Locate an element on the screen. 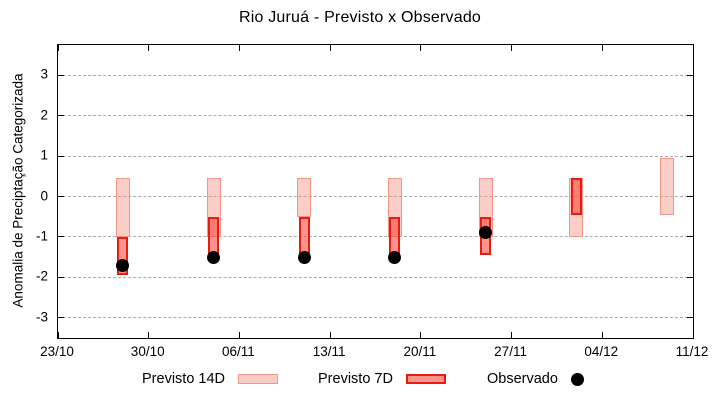 The height and width of the screenshot is (400, 720). x-tick-label: 13/11 is located at coordinates (329, 351).